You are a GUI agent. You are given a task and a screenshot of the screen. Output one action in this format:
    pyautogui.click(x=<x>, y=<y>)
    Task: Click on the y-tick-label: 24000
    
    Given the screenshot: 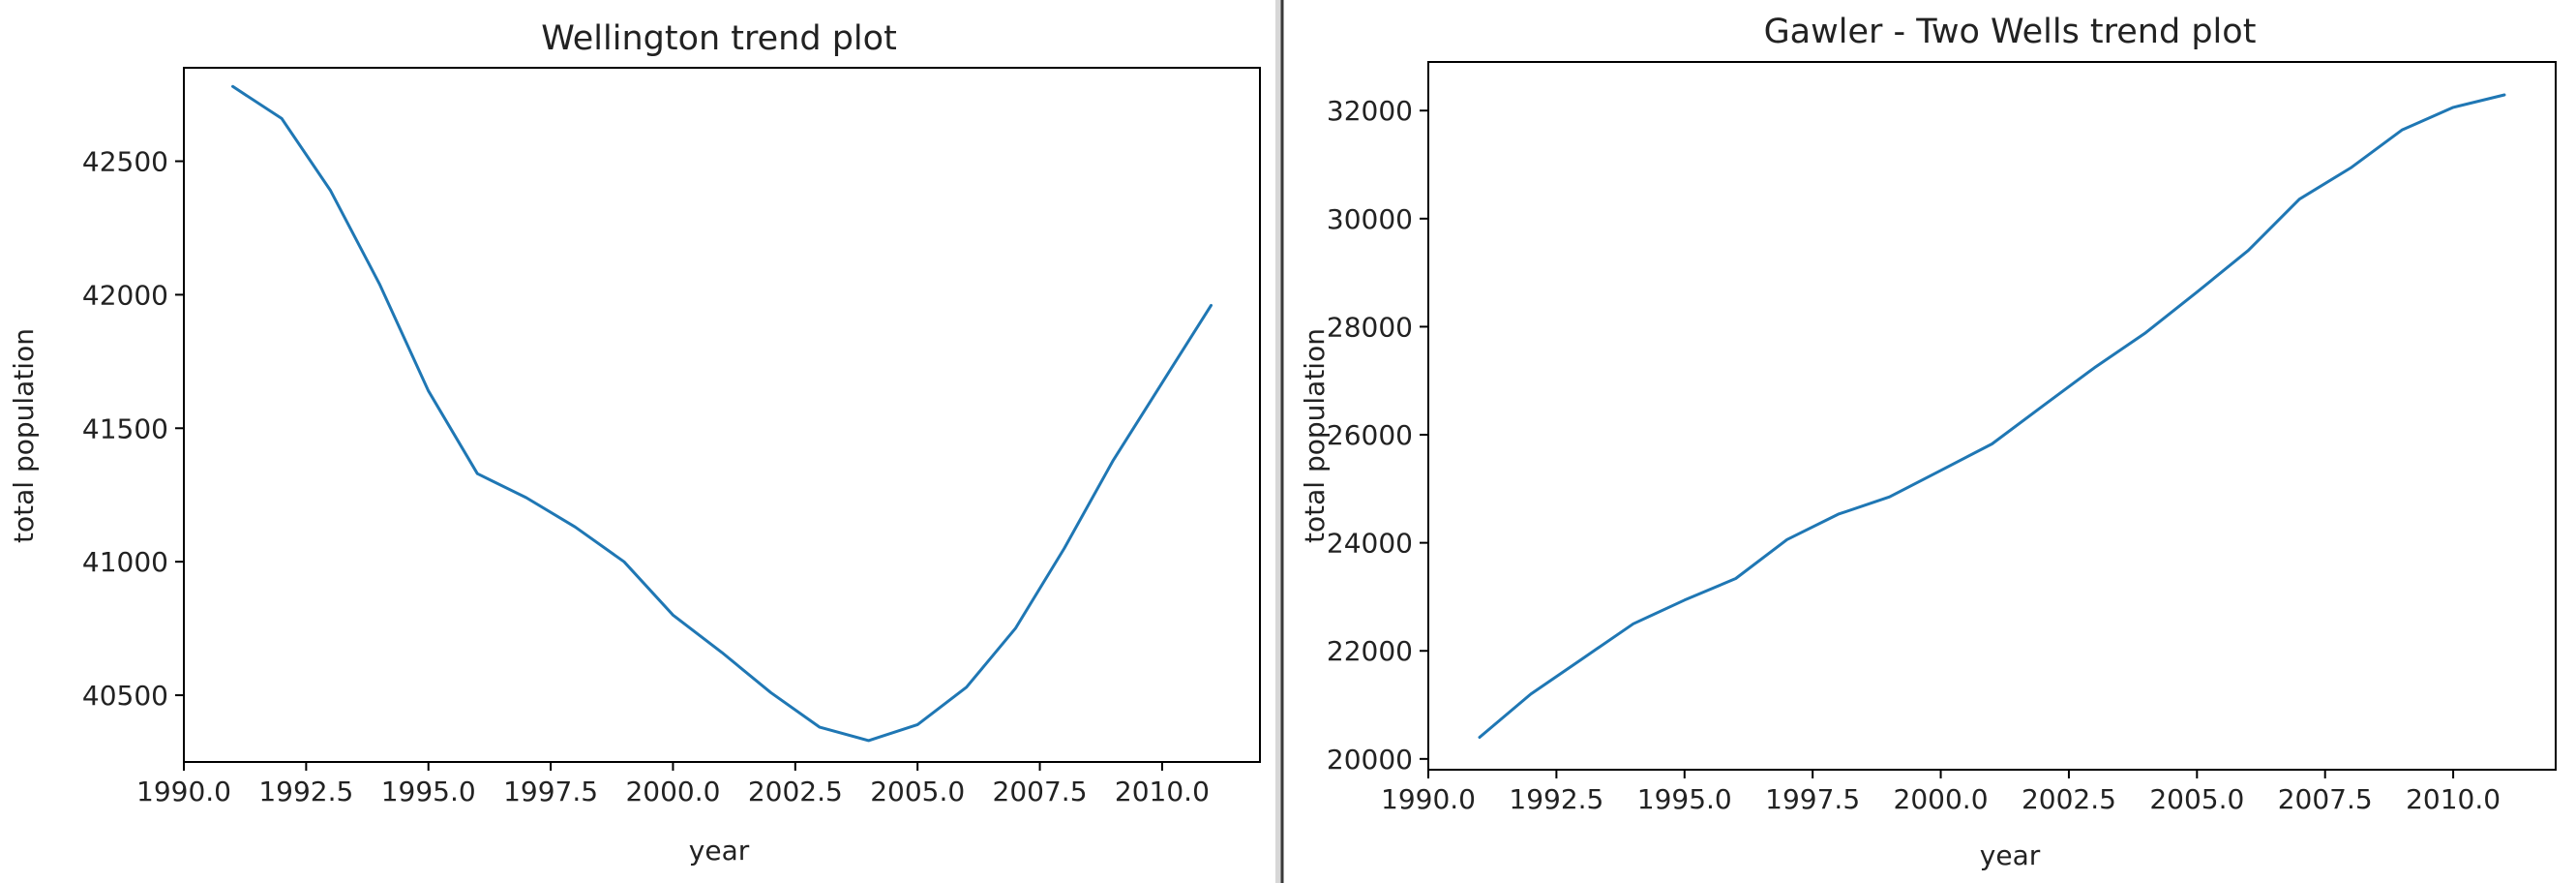 What is the action you would take?
    pyautogui.click(x=1370, y=544)
    